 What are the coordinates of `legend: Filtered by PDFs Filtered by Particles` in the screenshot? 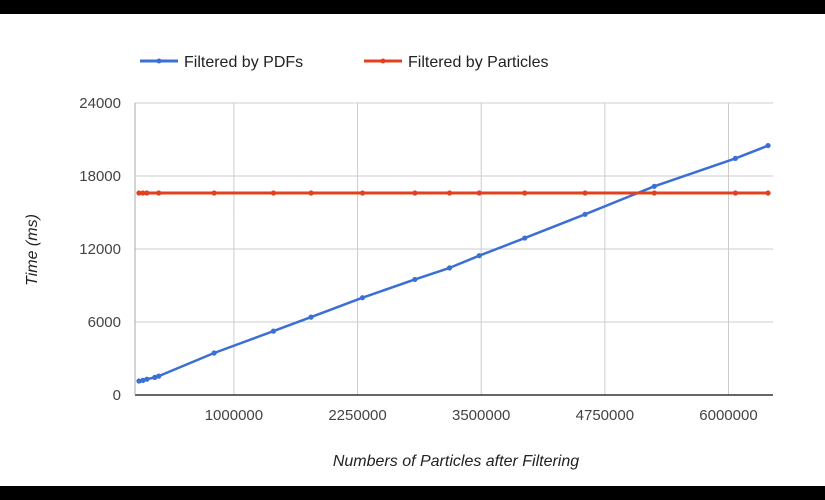 It's located at (344, 62).